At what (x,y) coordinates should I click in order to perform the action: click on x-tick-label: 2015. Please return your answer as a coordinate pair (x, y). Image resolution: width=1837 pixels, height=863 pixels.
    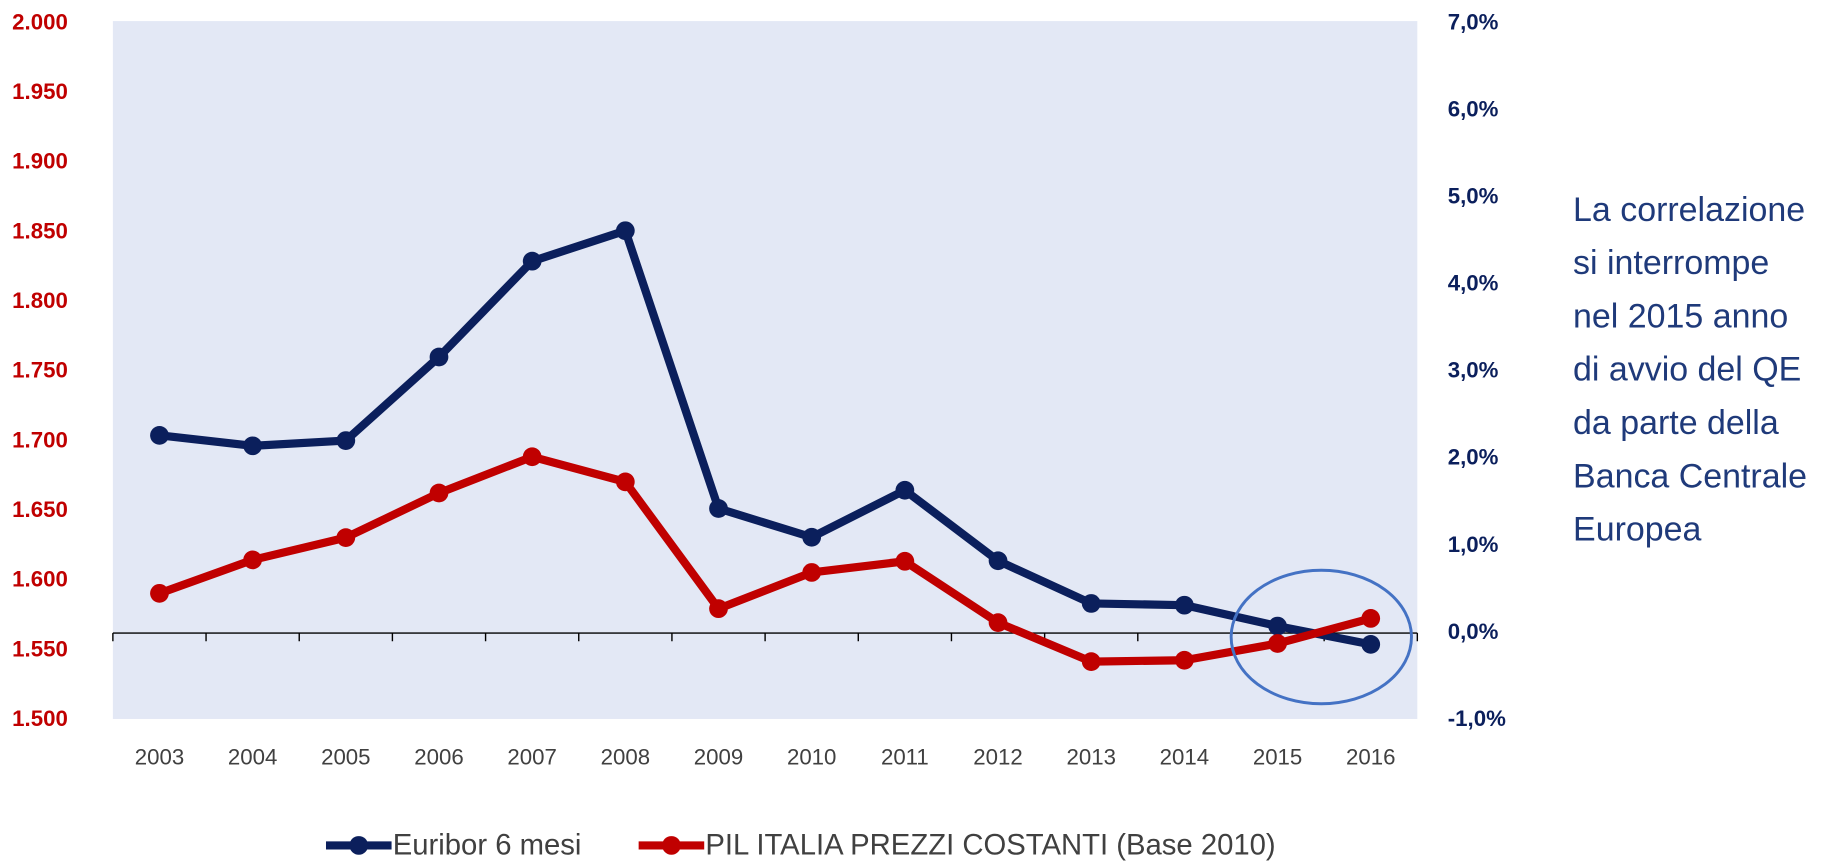
    Looking at the image, I should click on (1277, 757).